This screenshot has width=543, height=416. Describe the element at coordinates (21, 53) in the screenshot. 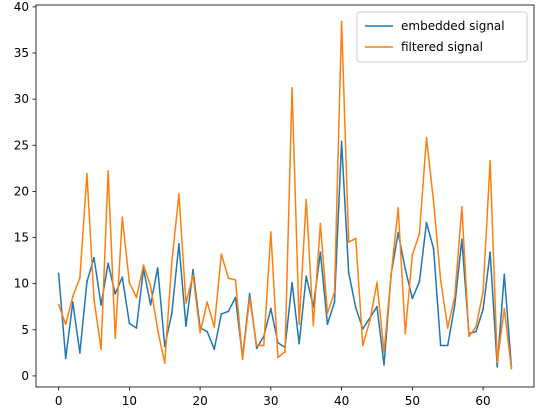

I see `y-tick-label: 35` at that location.